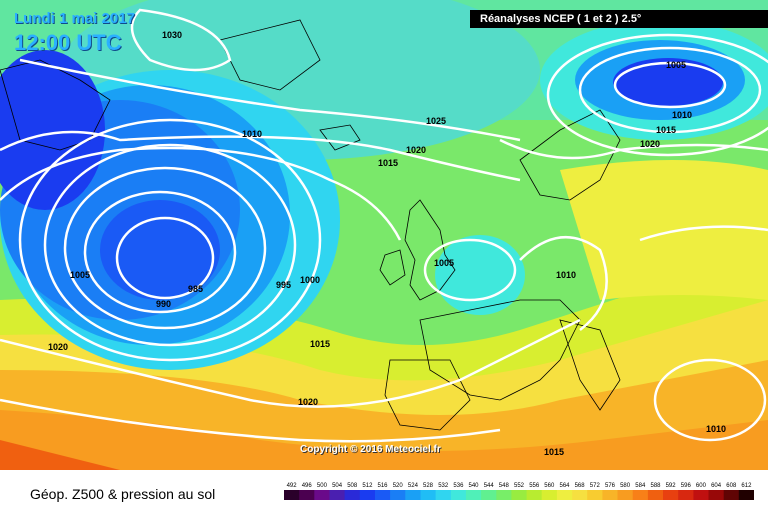 This screenshot has height=512, width=768. I want to click on scale-value: 596, so click(686, 486).